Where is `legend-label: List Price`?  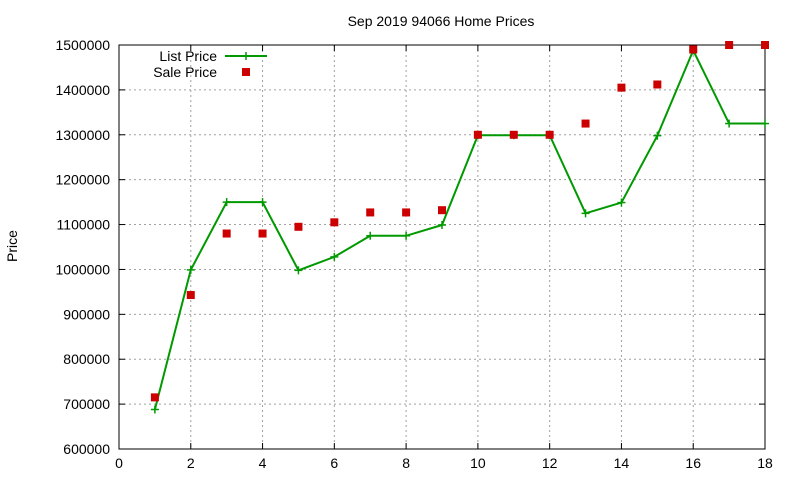 legend-label: List Price is located at coordinates (188, 56).